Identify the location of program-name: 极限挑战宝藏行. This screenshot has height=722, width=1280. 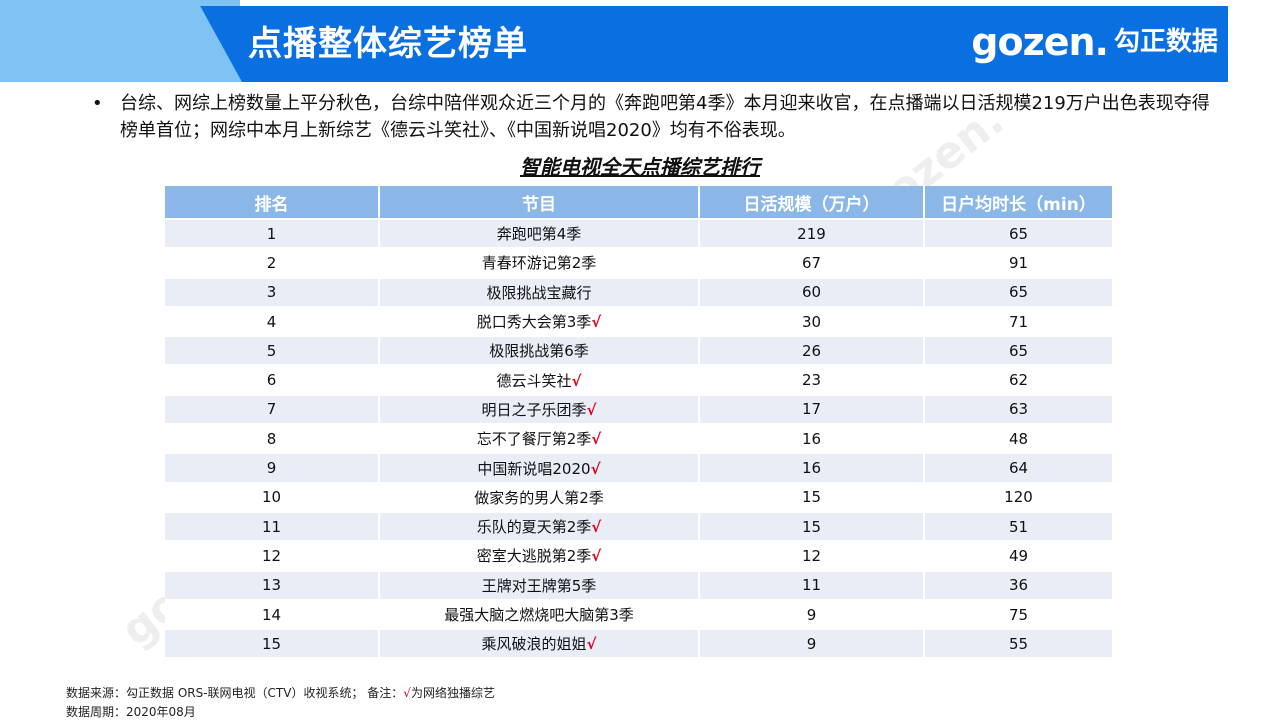
(539, 292).